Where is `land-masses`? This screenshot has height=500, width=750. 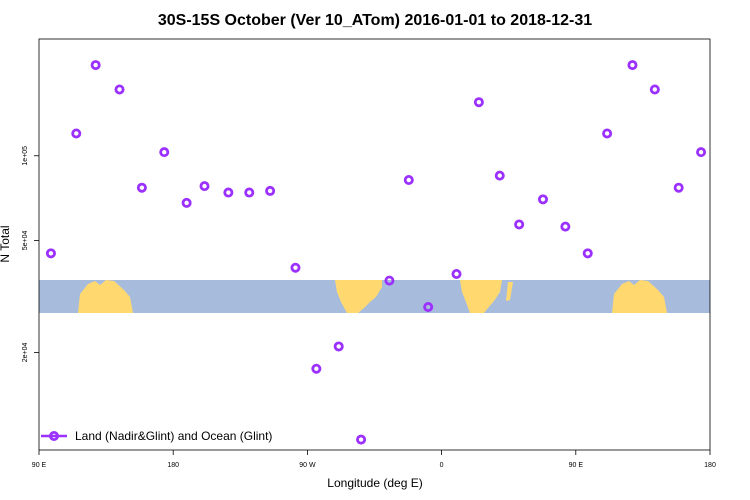
land-masses is located at coordinates (372, 296).